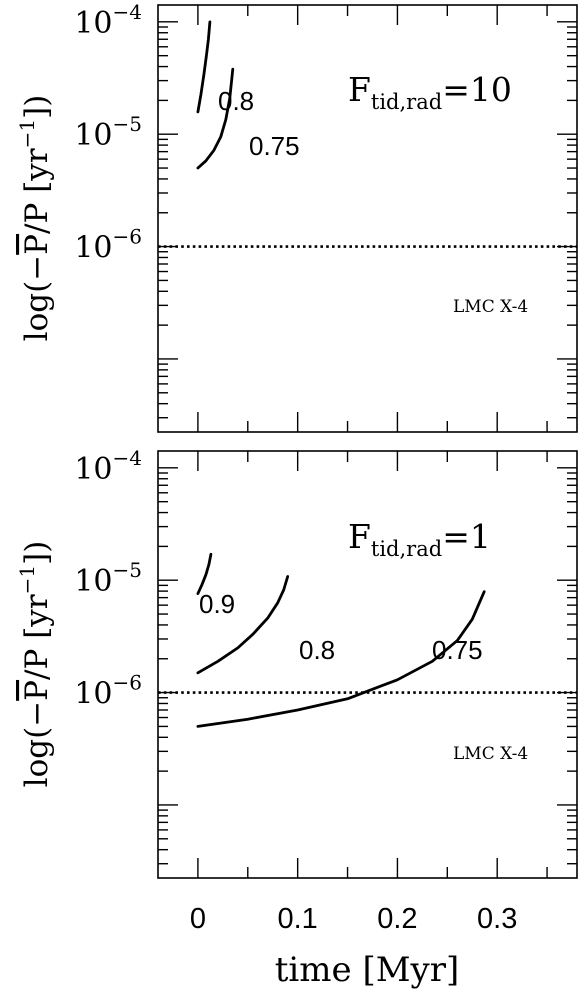 The height and width of the screenshot is (993, 579). I want to click on series-label: 0.9, so click(217, 604).